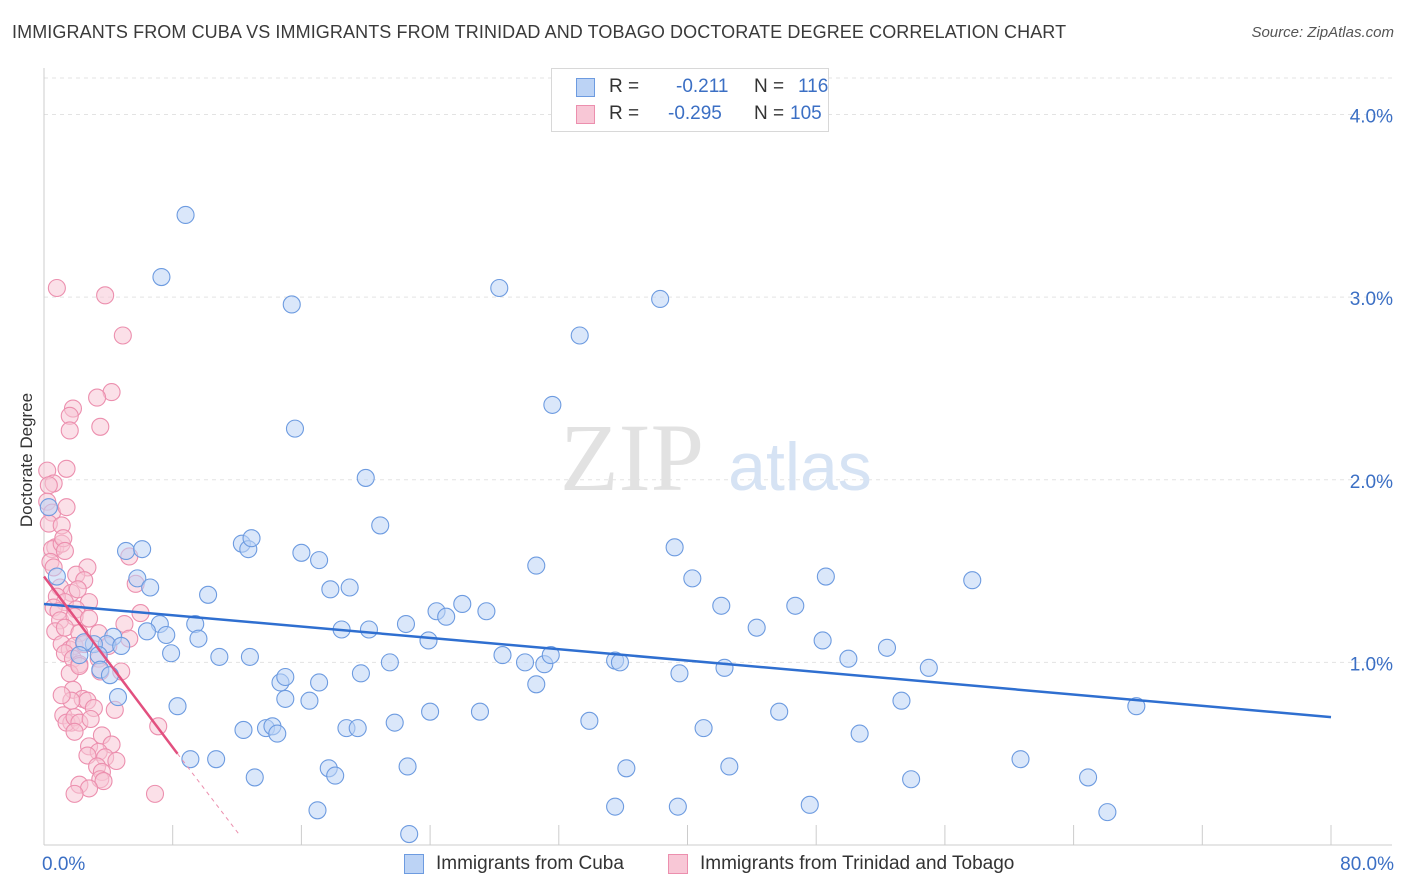  What do you see at coordinates (585, 114) in the screenshot?
I see `legend-swatch-tt` at bounding box center [585, 114].